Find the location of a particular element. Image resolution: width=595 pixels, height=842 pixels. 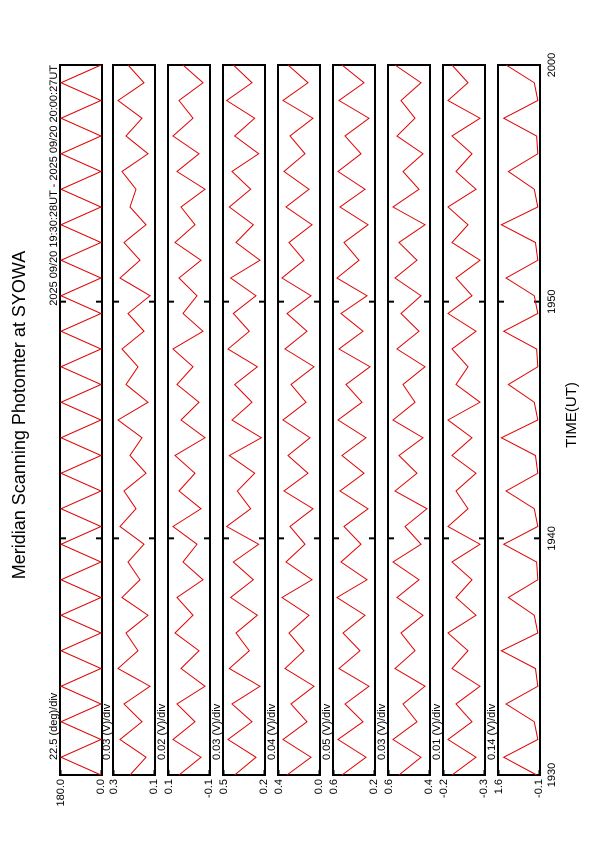

y-tick-label: 1.6 is located at coordinates (499, 786).